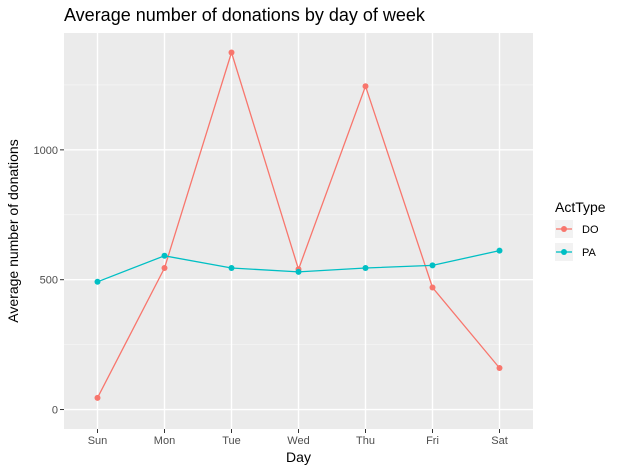 This screenshot has width=623, height=474. What do you see at coordinates (365, 441) in the screenshot?
I see `x-tick-label: Thu` at bounding box center [365, 441].